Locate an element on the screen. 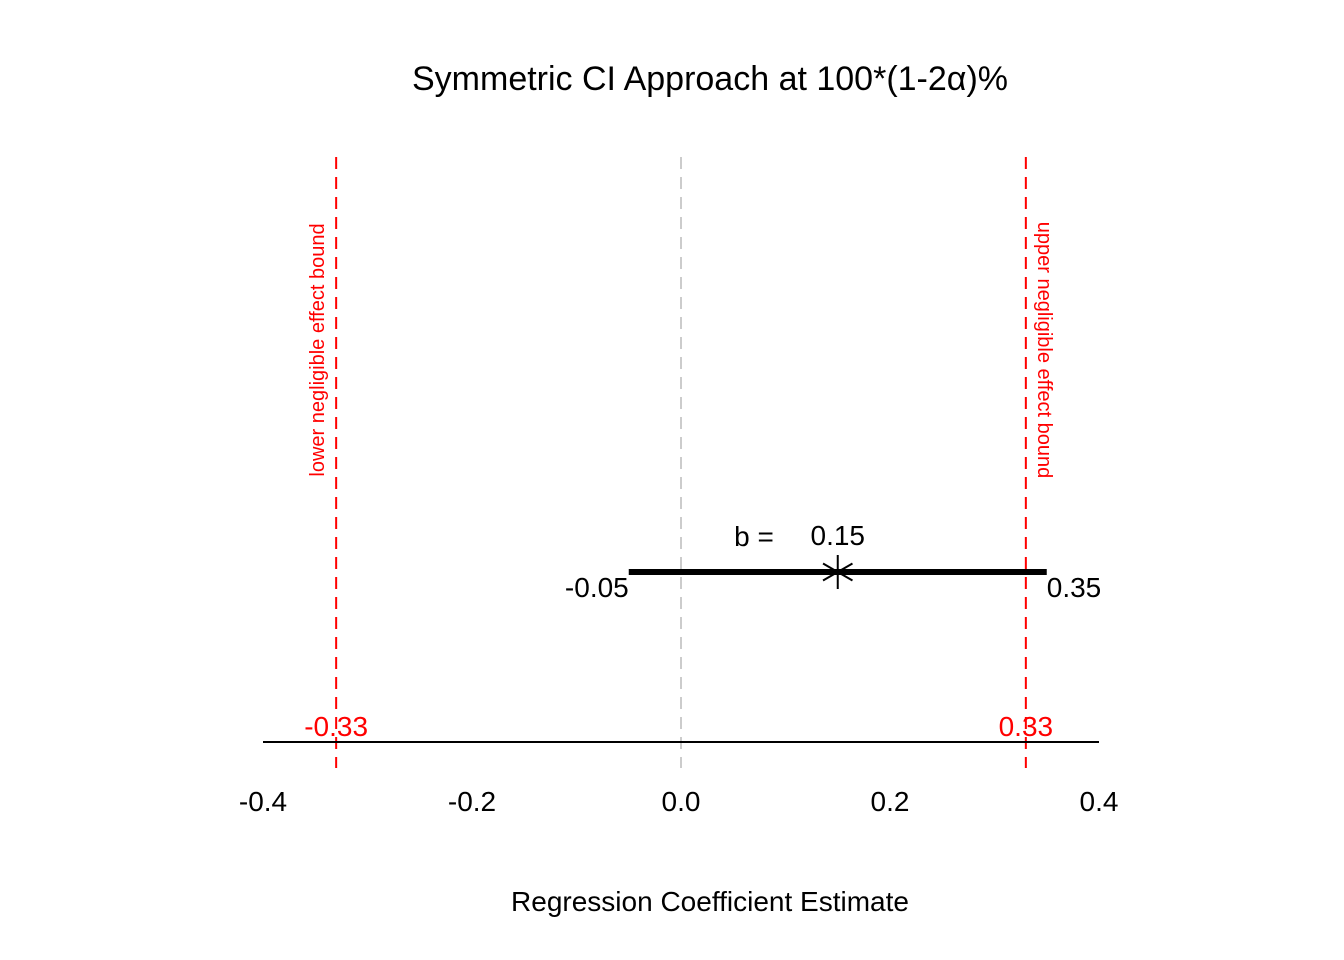  x-tick-label: 0.2 is located at coordinates (890, 801).